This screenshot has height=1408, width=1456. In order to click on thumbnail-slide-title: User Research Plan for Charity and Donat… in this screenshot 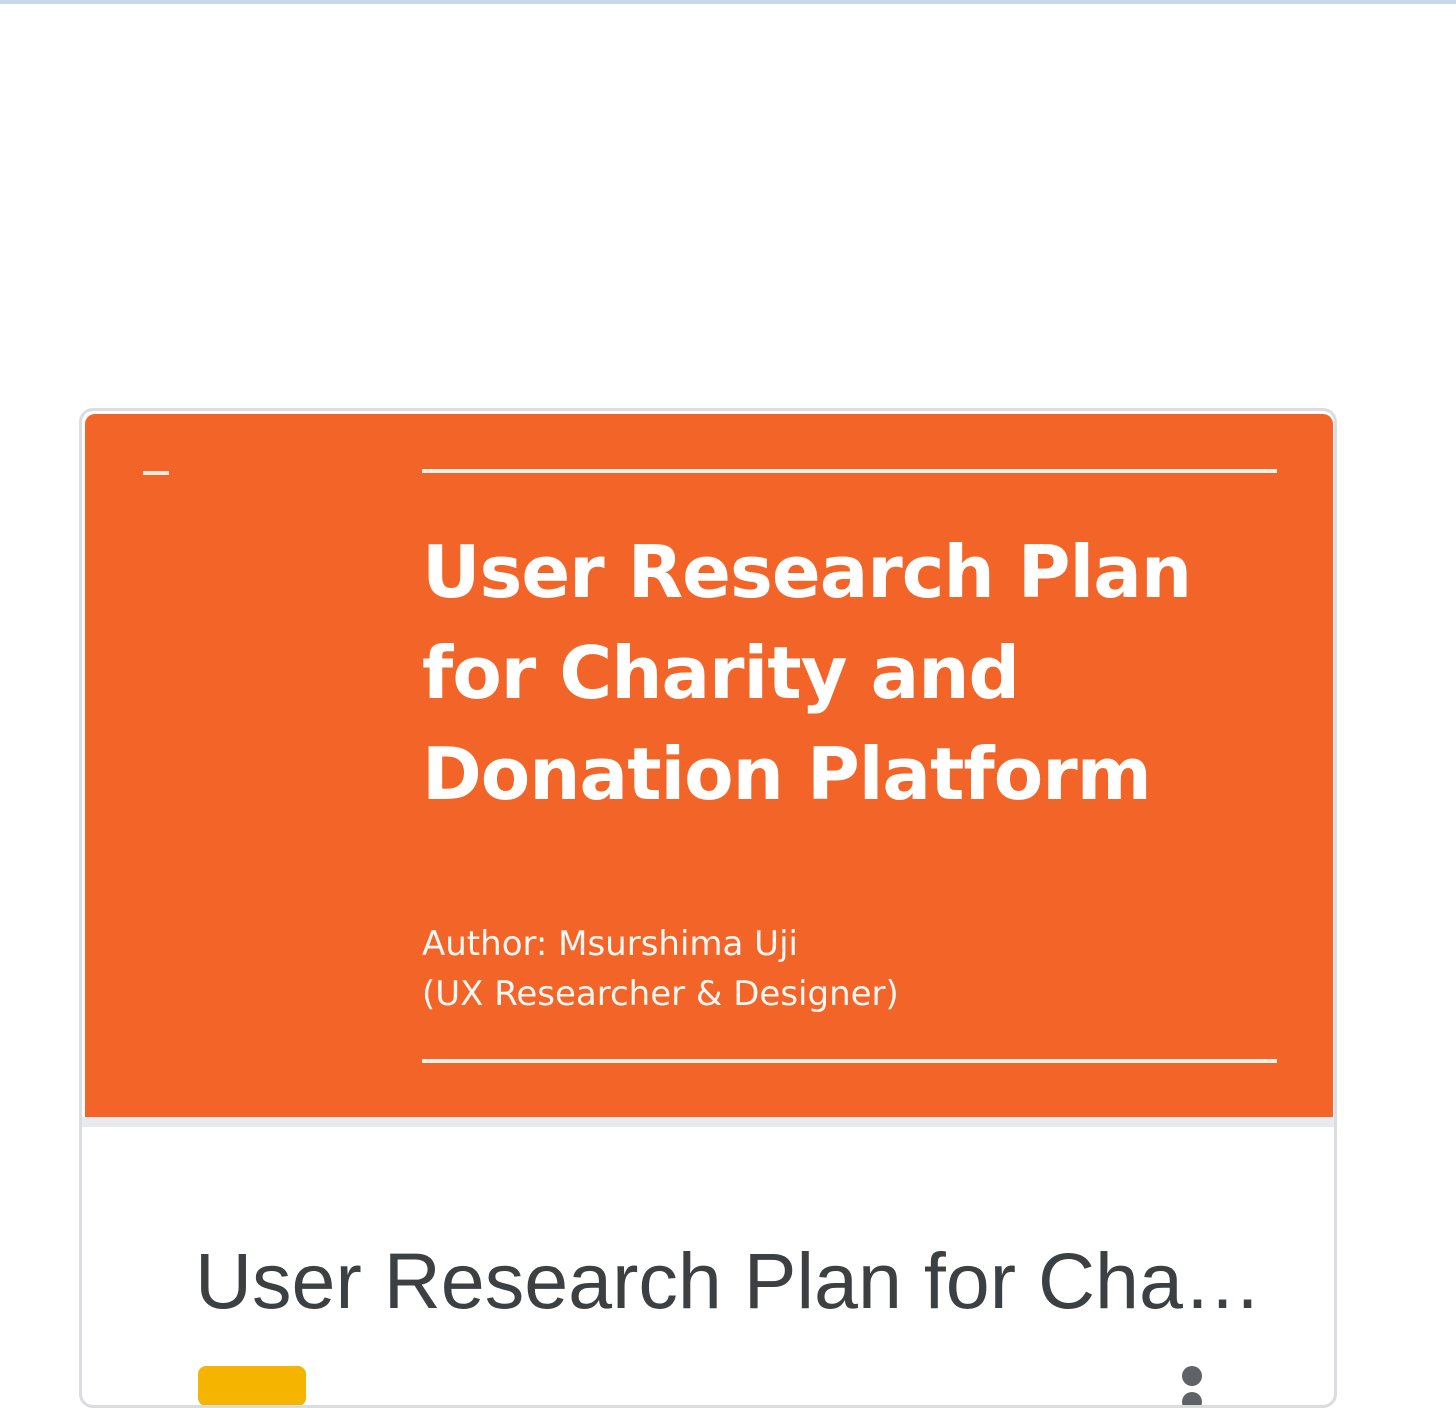, I will do `click(852, 673)`.